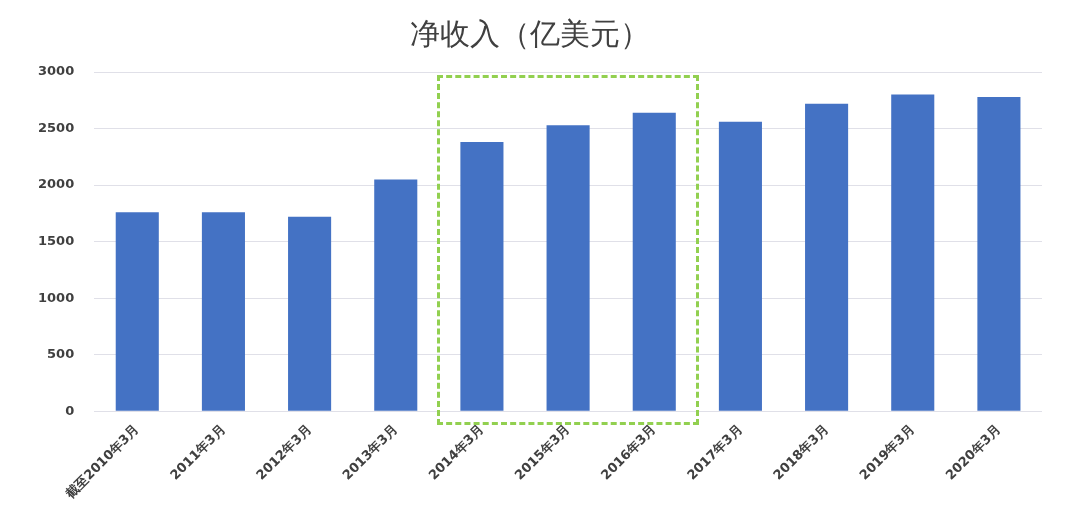  What do you see at coordinates (56, 71) in the screenshot?
I see `y-tick-label: 3000` at bounding box center [56, 71].